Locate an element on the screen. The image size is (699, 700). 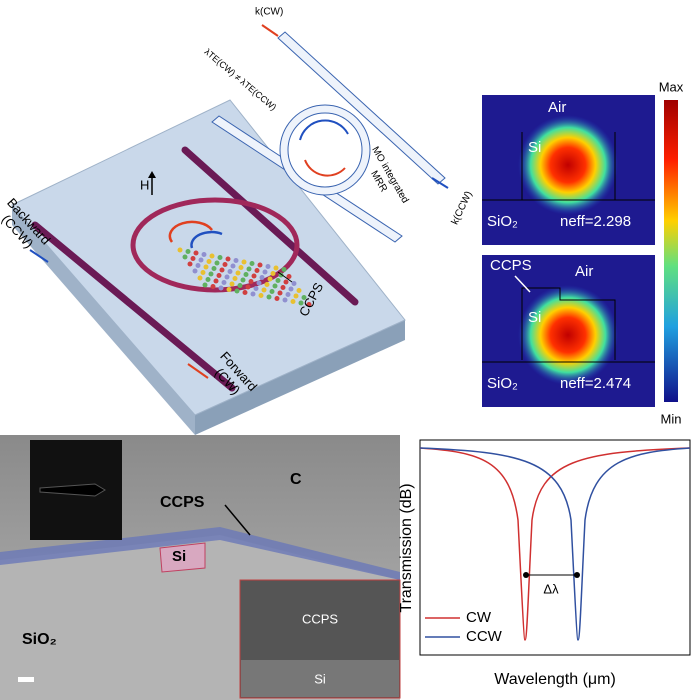
backward-arrow is located at coordinates (39, 256).